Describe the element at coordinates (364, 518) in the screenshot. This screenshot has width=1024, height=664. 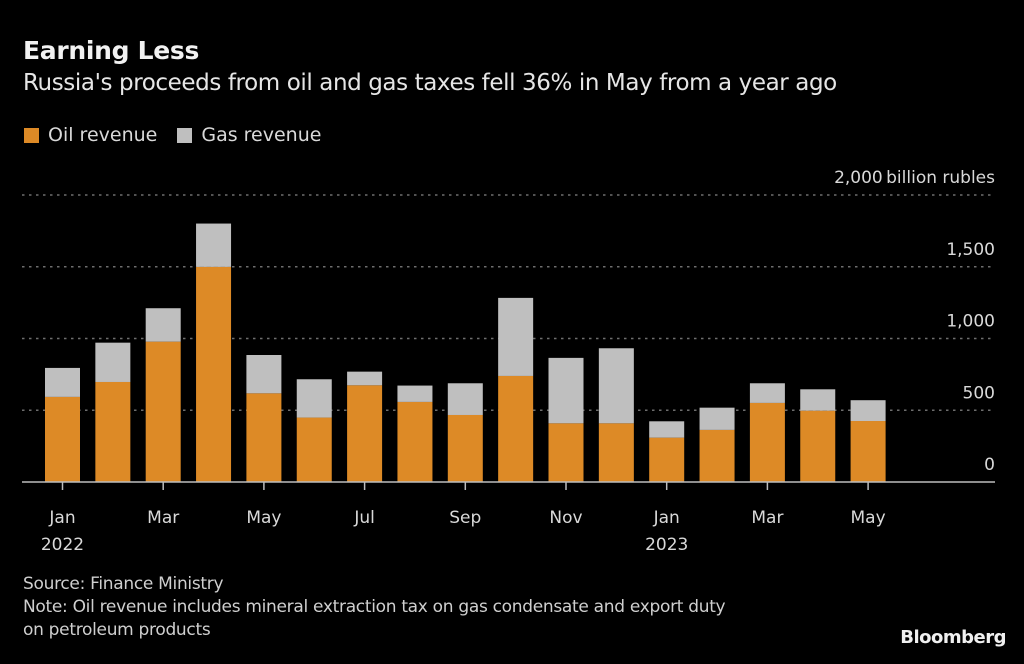
I see `x-tick-label: Jul` at that location.